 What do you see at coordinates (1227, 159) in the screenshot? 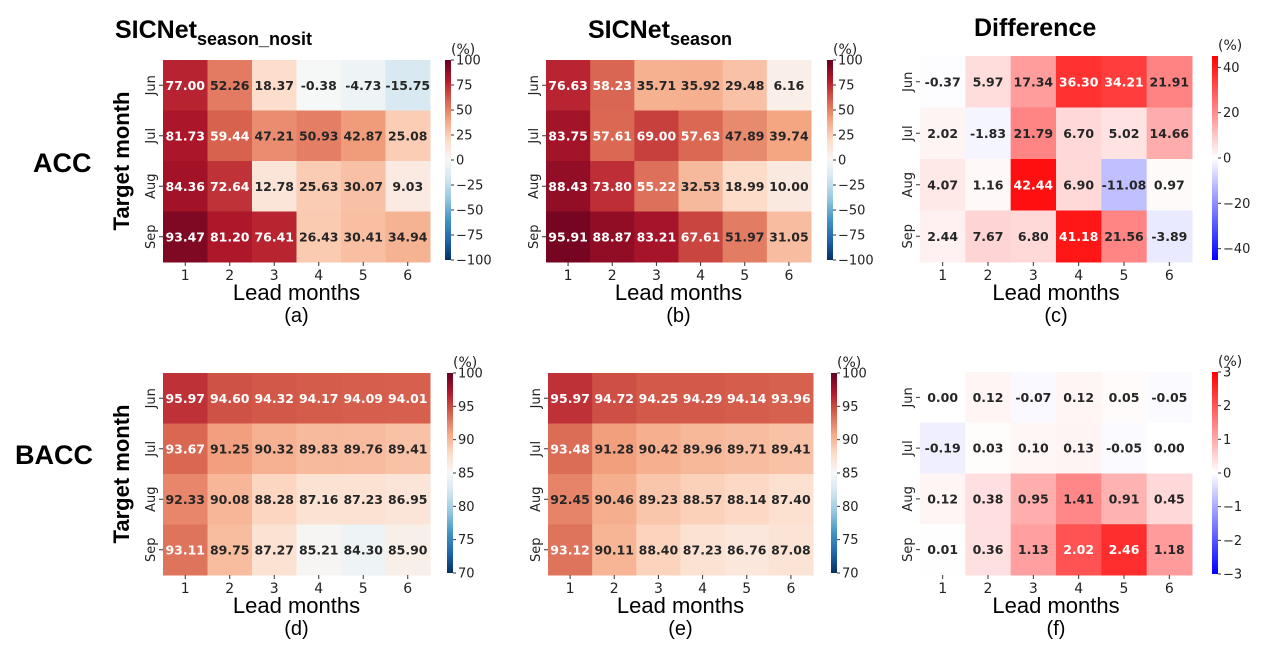
I see `colorbar-tick-label: 0` at bounding box center [1227, 159].